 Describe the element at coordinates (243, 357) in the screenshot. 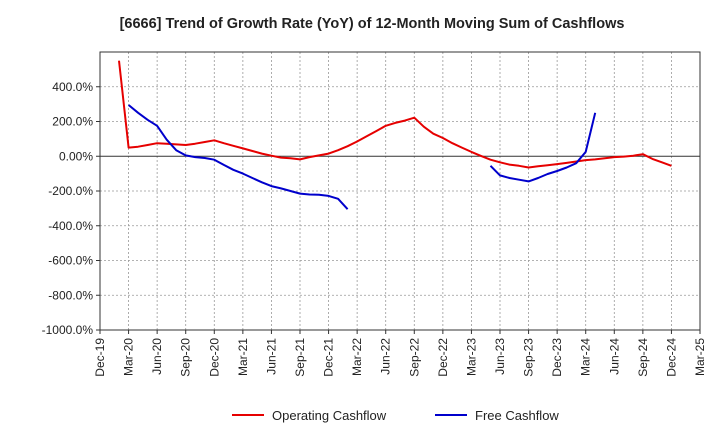

I see `x-tick-label: Mar-21` at that location.